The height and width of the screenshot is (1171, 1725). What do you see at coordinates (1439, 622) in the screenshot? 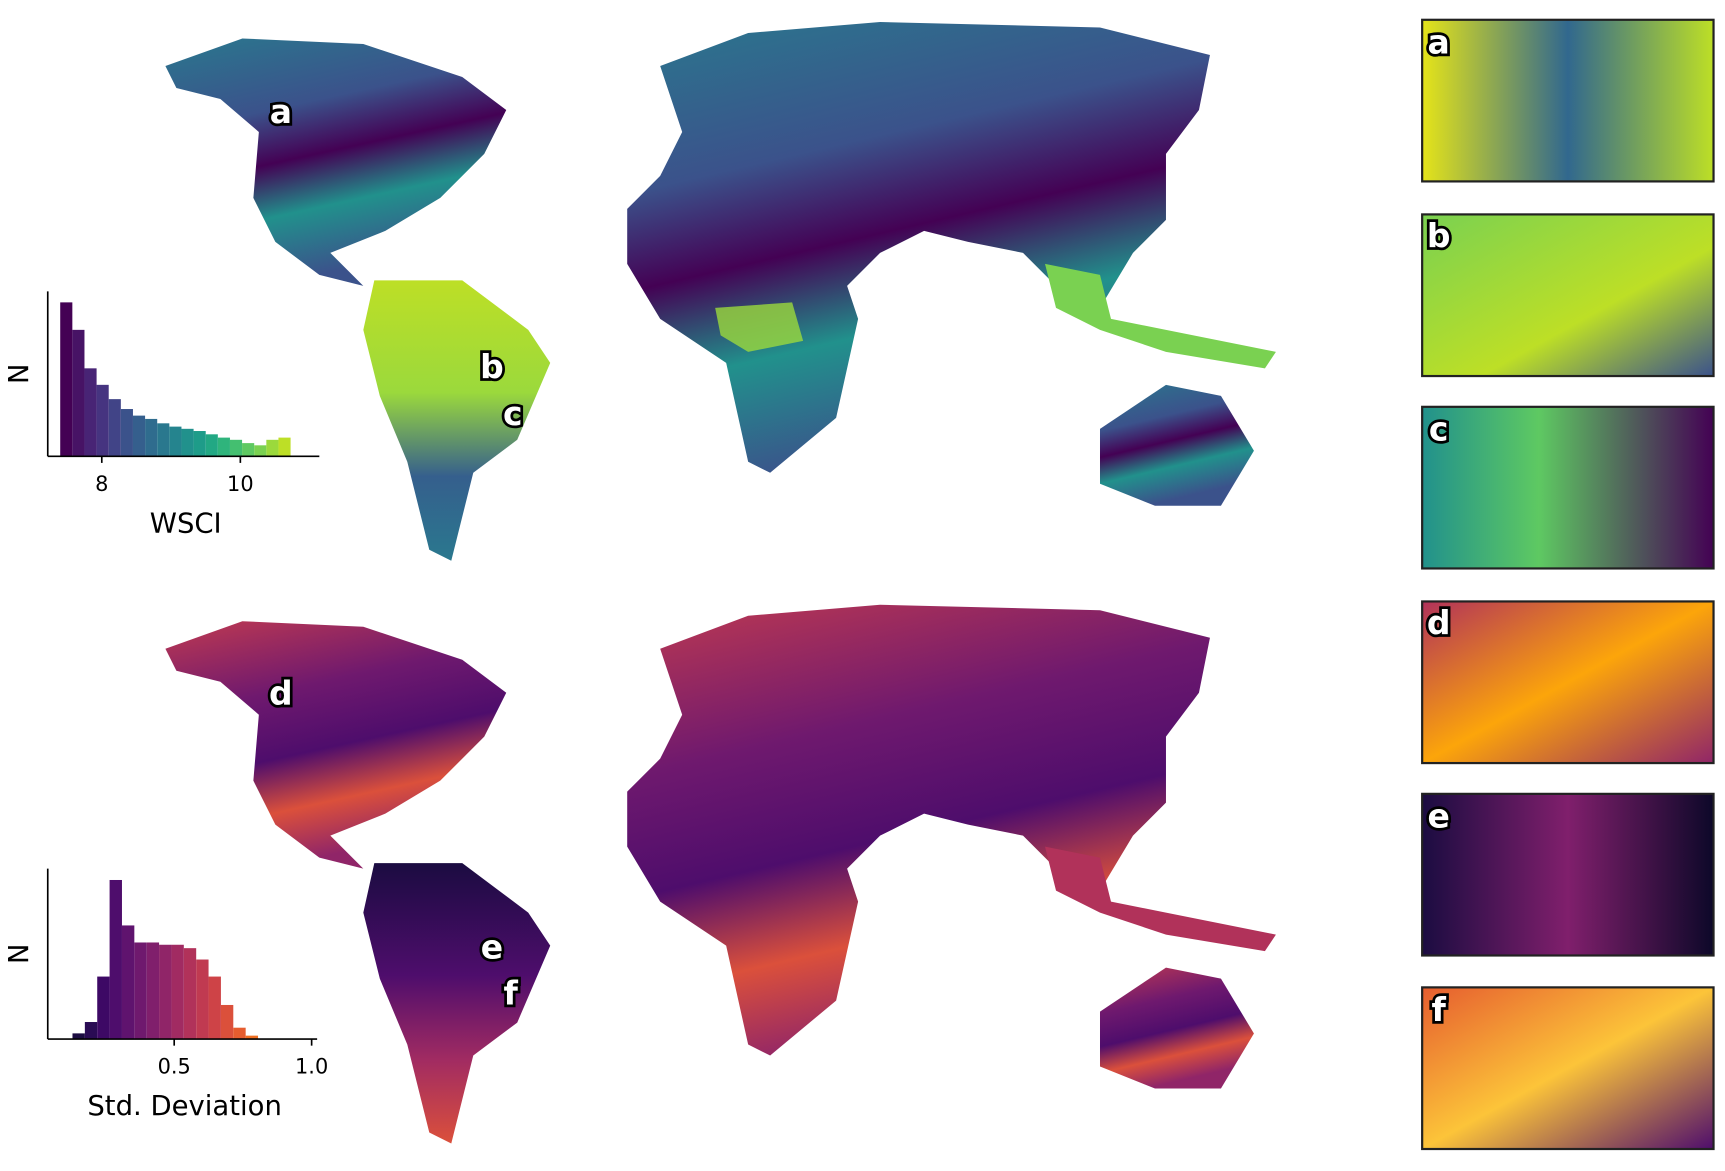
I see `inset-label: d` at bounding box center [1439, 622].